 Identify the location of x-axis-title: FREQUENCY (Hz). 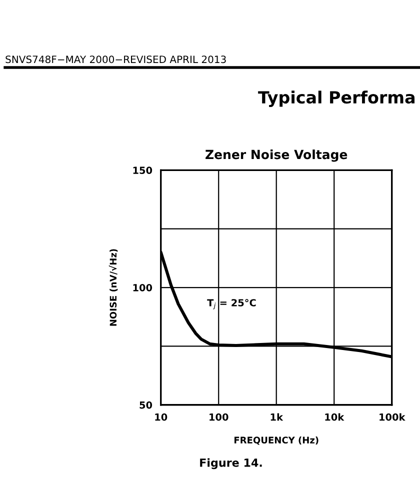
(276, 440).